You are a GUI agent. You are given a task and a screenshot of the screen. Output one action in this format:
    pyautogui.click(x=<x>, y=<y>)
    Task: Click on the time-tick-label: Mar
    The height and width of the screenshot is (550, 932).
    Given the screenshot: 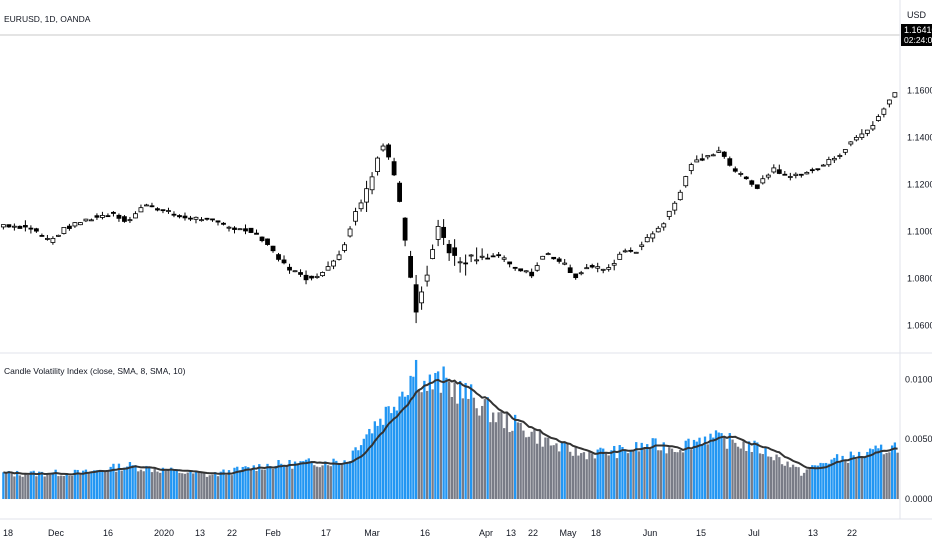 What is the action you would take?
    pyautogui.click(x=372, y=533)
    